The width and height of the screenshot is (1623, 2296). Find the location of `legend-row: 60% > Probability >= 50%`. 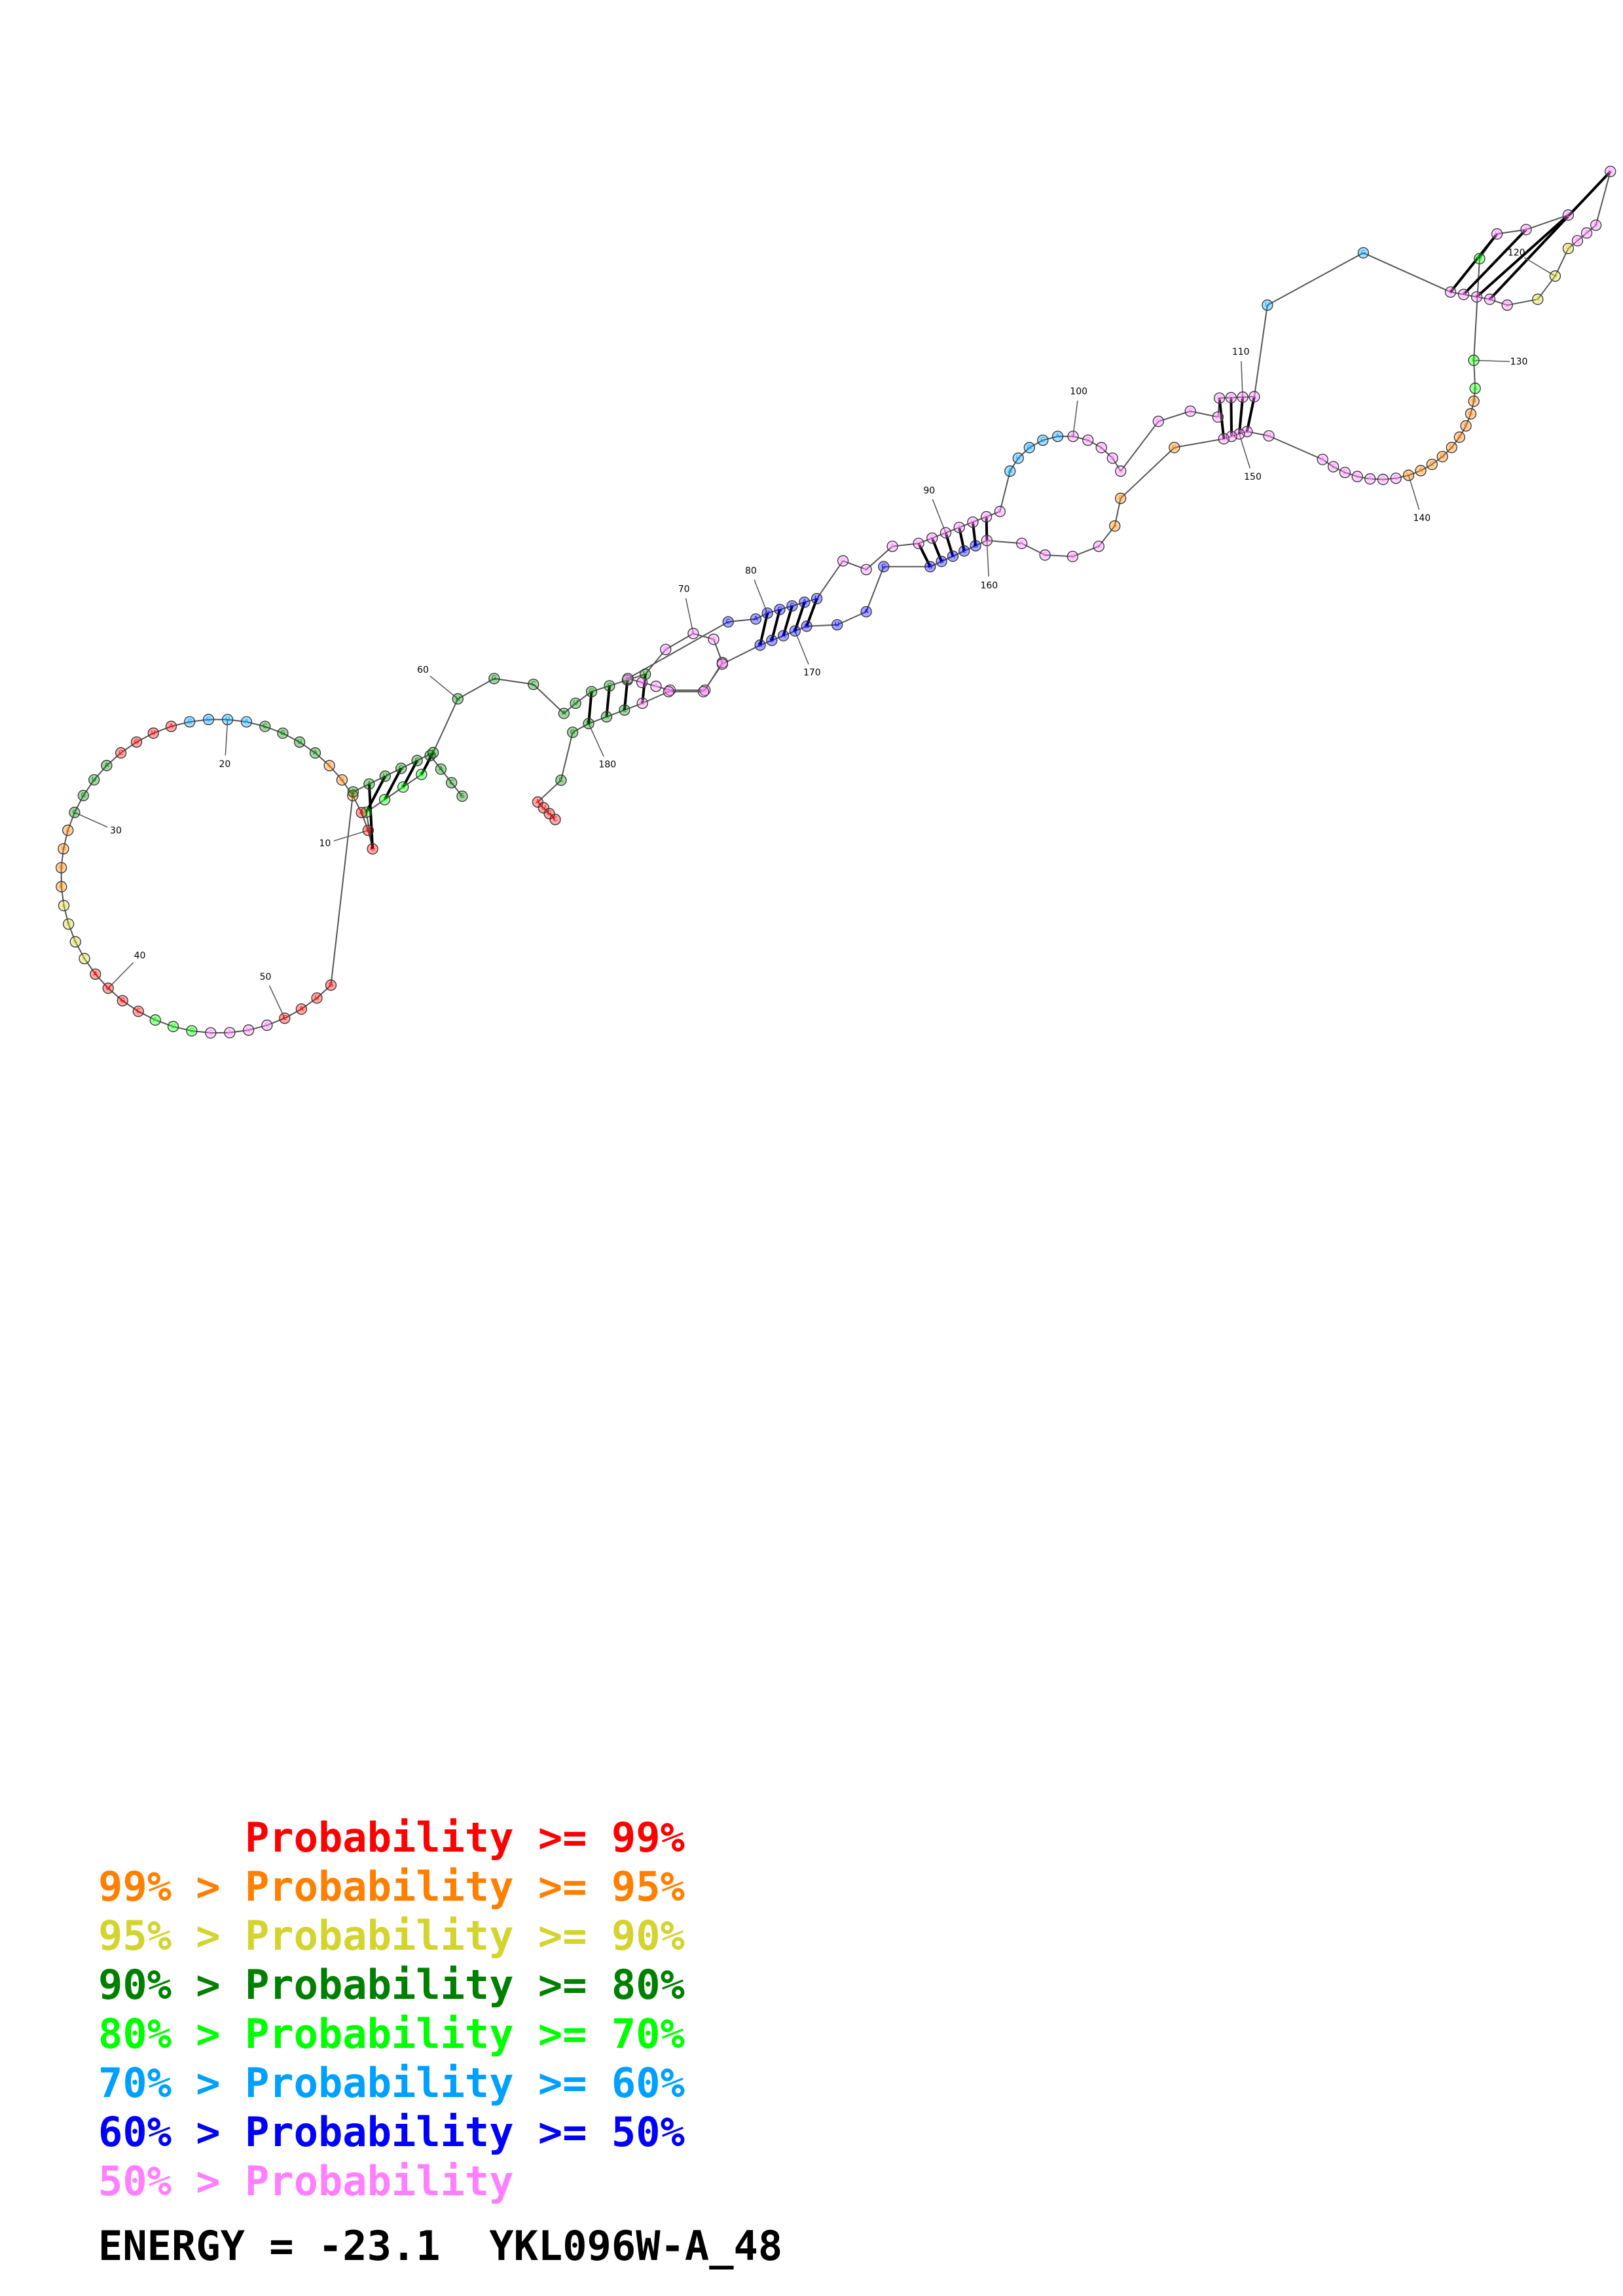

legend-row: 60% > Probability >= 50% is located at coordinates (391, 2132).